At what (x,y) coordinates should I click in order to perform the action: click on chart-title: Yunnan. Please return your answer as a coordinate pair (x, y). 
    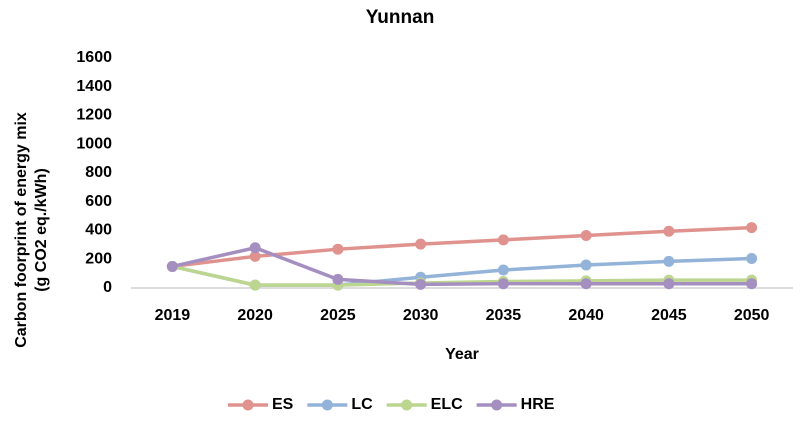
    Looking at the image, I should click on (400, 17).